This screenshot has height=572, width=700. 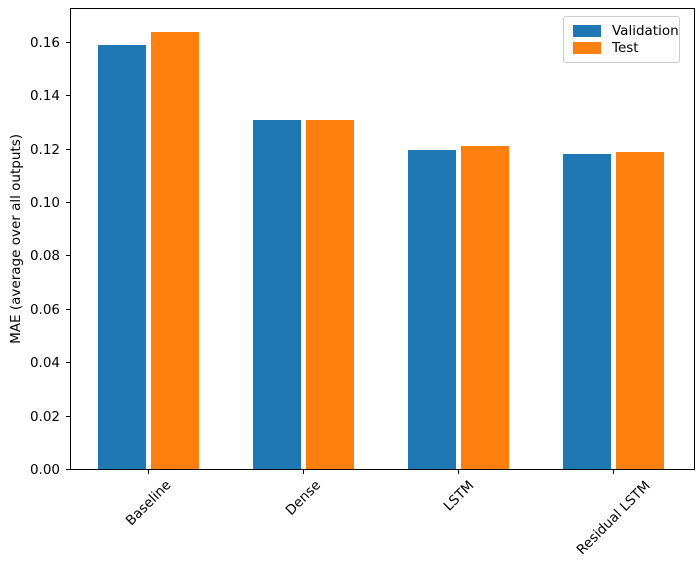 What do you see at coordinates (44, 202) in the screenshot?
I see `y-tick-label: 0.10` at bounding box center [44, 202].